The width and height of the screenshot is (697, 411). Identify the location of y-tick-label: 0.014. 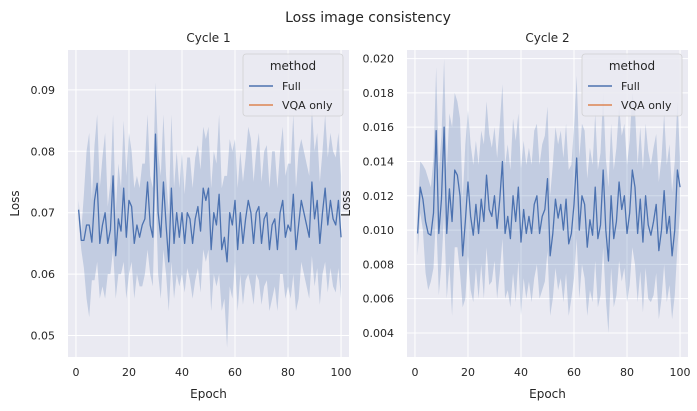
(379, 161).